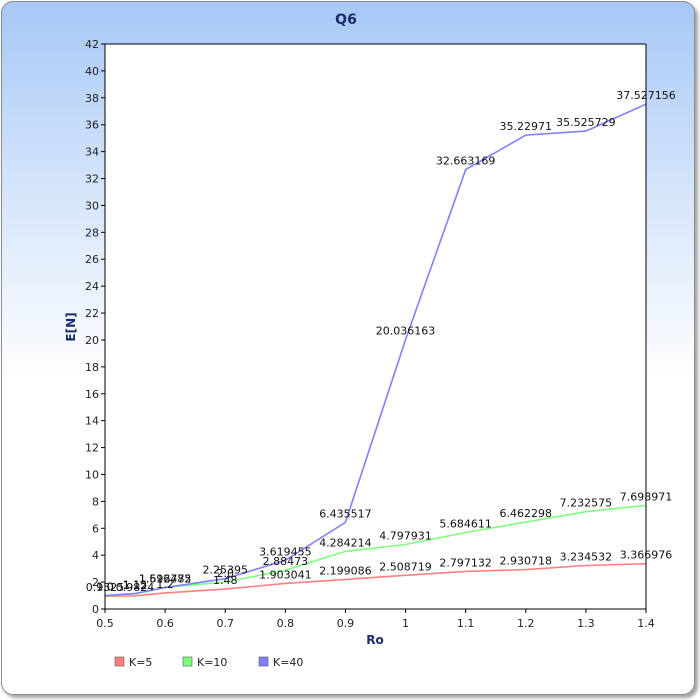  Describe the element at coordinates (92, 44) in the screenshot. I see `y-tick-label: 42` at that location.